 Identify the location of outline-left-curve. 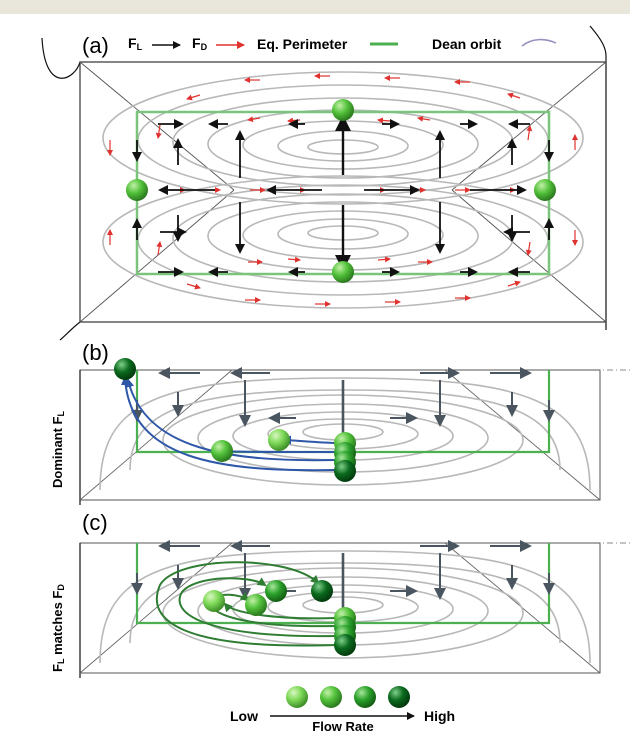
(61, 58).